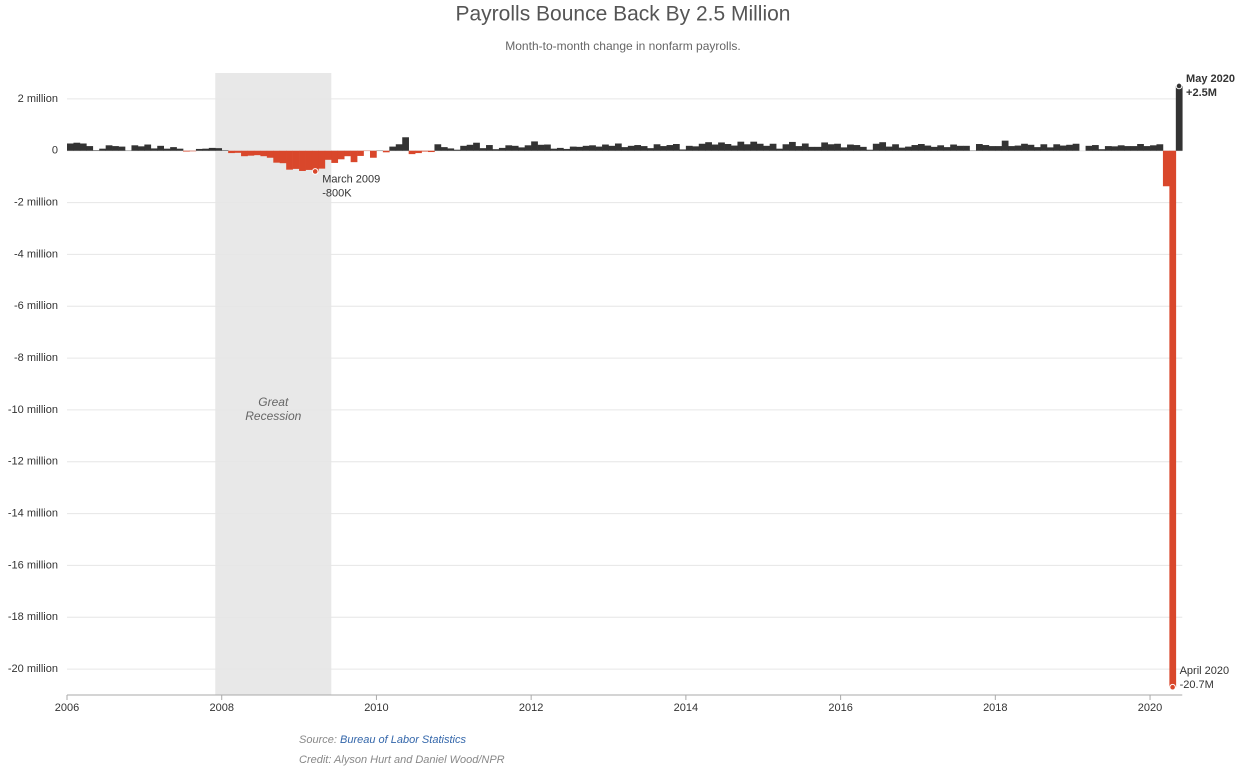 Image resolution: width=1240 pixels, height=775 pixels. What do you see at coordinates (337, 193) in the screenshot?
I see `annotation-value: -800K` at bounding box center [337, 193].